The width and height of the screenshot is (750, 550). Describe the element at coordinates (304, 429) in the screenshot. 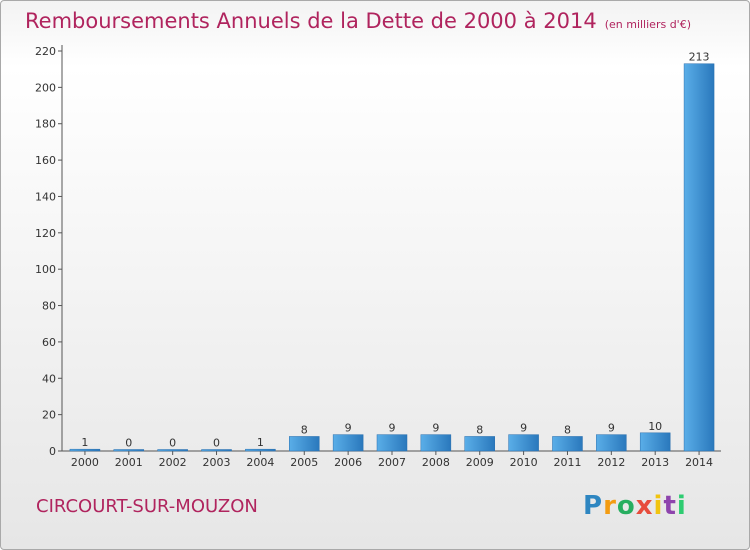

I see `data-label-2005: 8` at that location.